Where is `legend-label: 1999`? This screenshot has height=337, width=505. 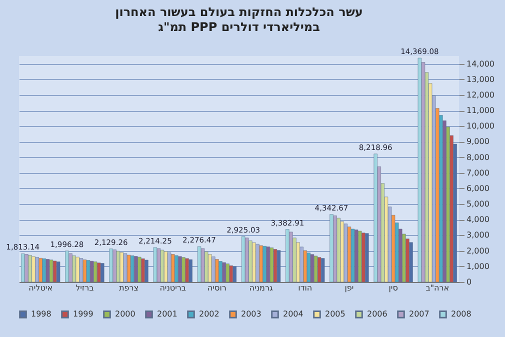 legend-label: 1999 is located at coordinates (83, 313).